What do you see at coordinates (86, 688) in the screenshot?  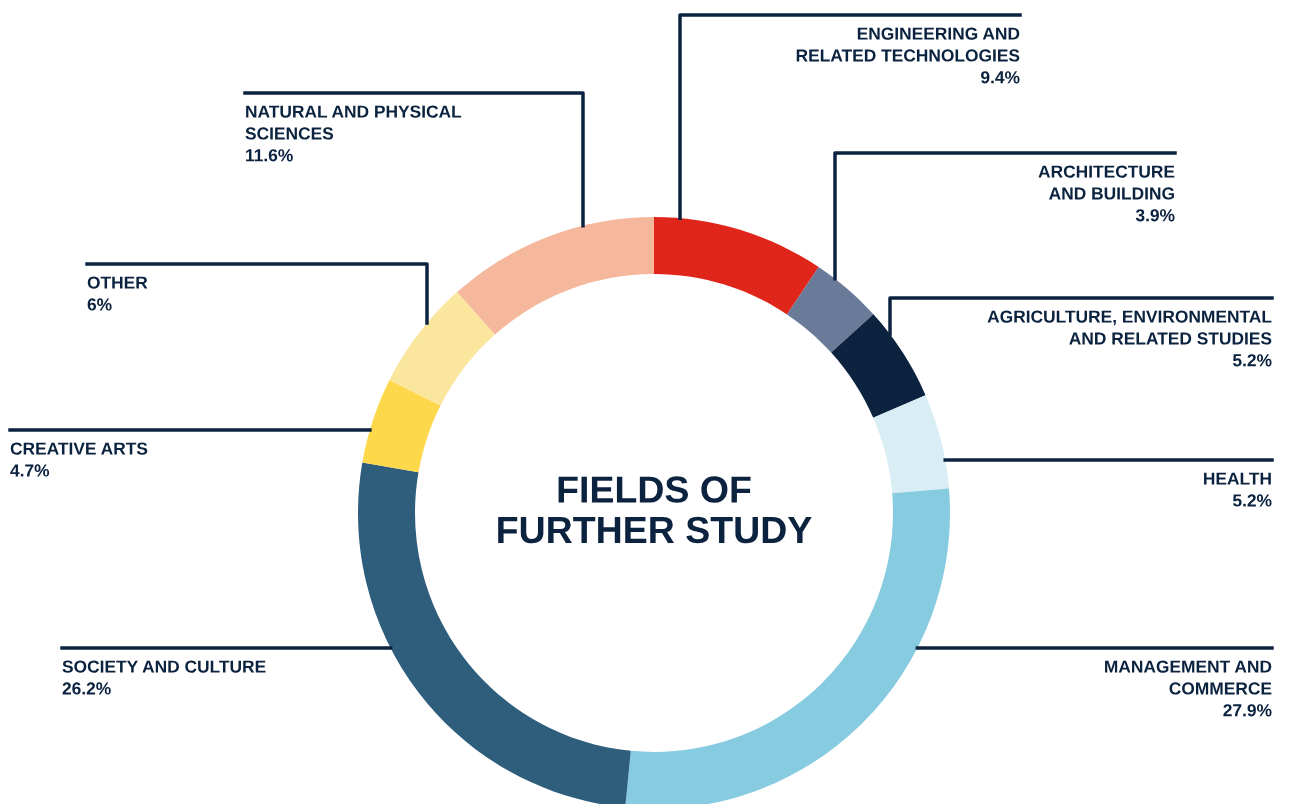 I see `data-label: 26.2%` at bounding box center [86, 688].